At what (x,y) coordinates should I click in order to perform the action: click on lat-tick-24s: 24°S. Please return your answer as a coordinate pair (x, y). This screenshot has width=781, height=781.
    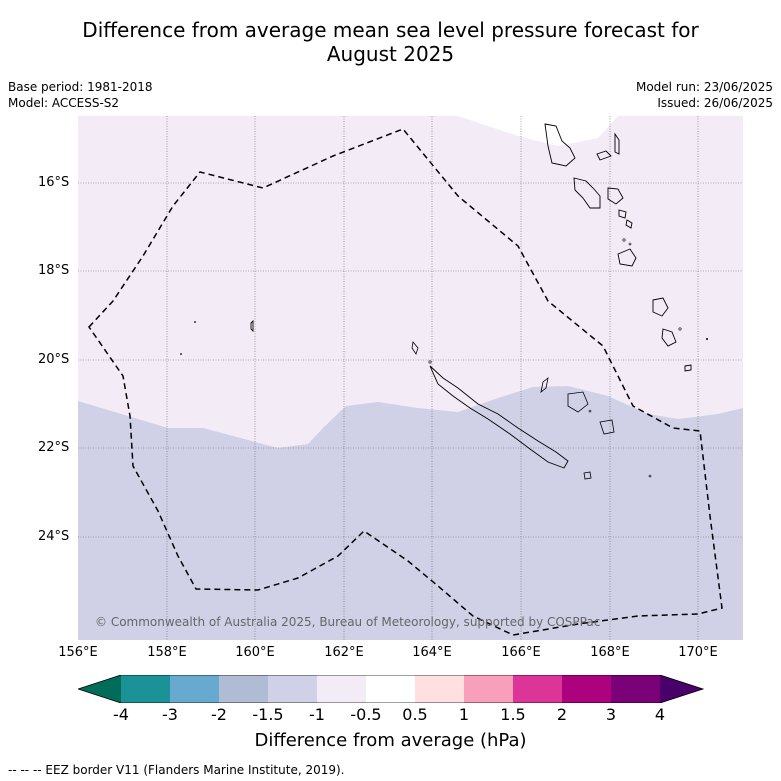
    Looking at the image, I should click on (54, 536).